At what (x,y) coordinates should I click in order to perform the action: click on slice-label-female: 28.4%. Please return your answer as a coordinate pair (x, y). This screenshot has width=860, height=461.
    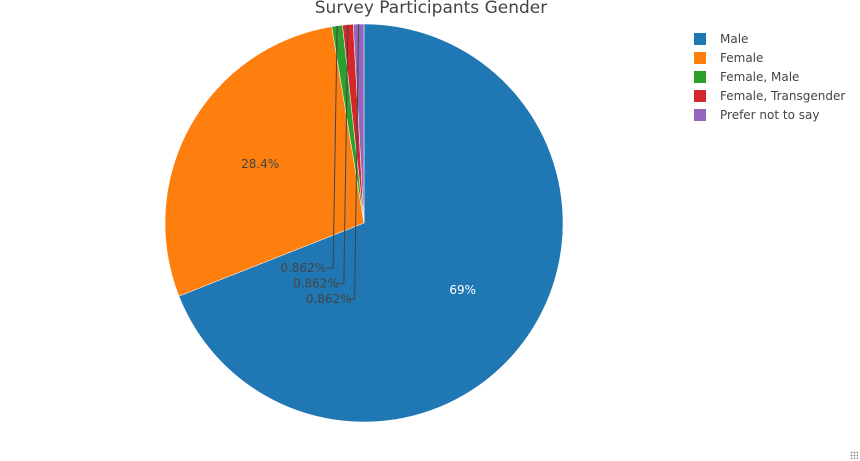
    Looking at the image, I should click on (260, 164).